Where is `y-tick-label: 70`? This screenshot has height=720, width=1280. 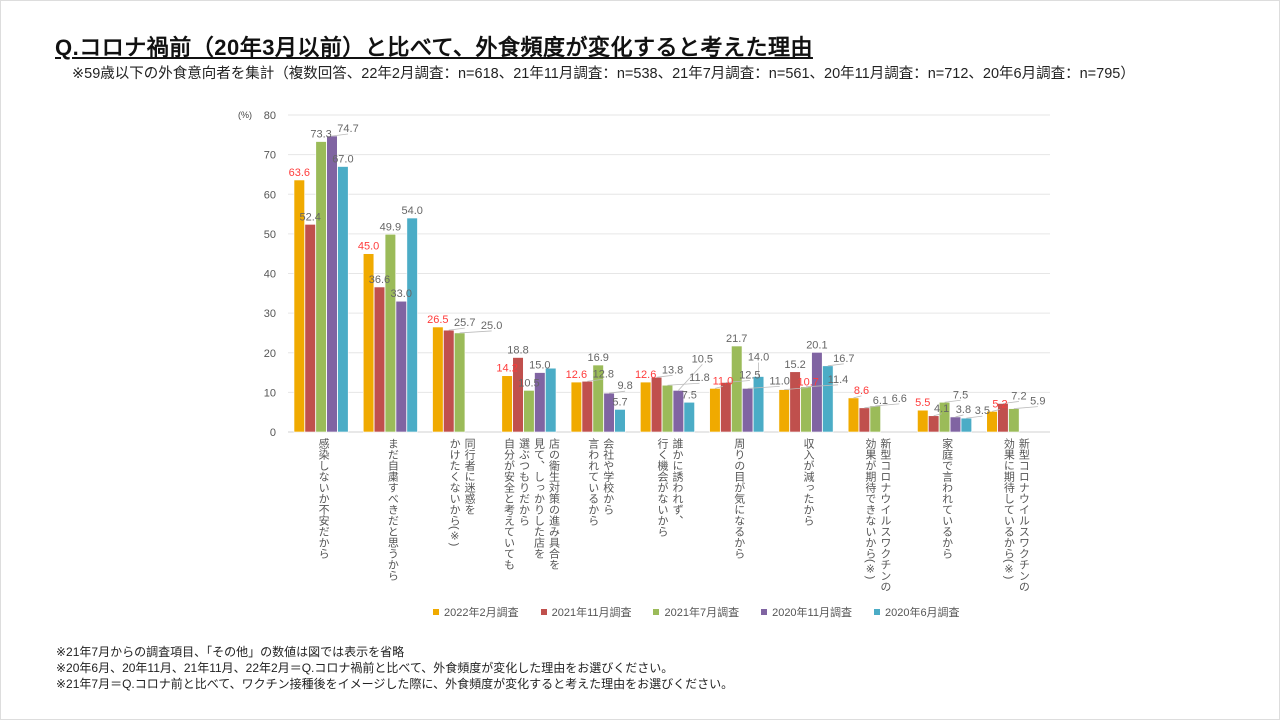 y-tick-label: 70 is located at coordinates (270, 156).